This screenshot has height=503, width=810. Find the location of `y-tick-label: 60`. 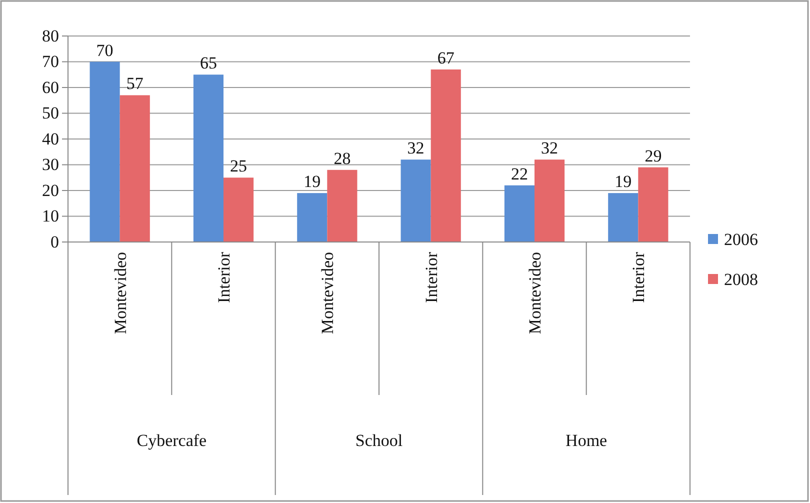

y-tick-label: 60 is located at coordinates (50, 87).